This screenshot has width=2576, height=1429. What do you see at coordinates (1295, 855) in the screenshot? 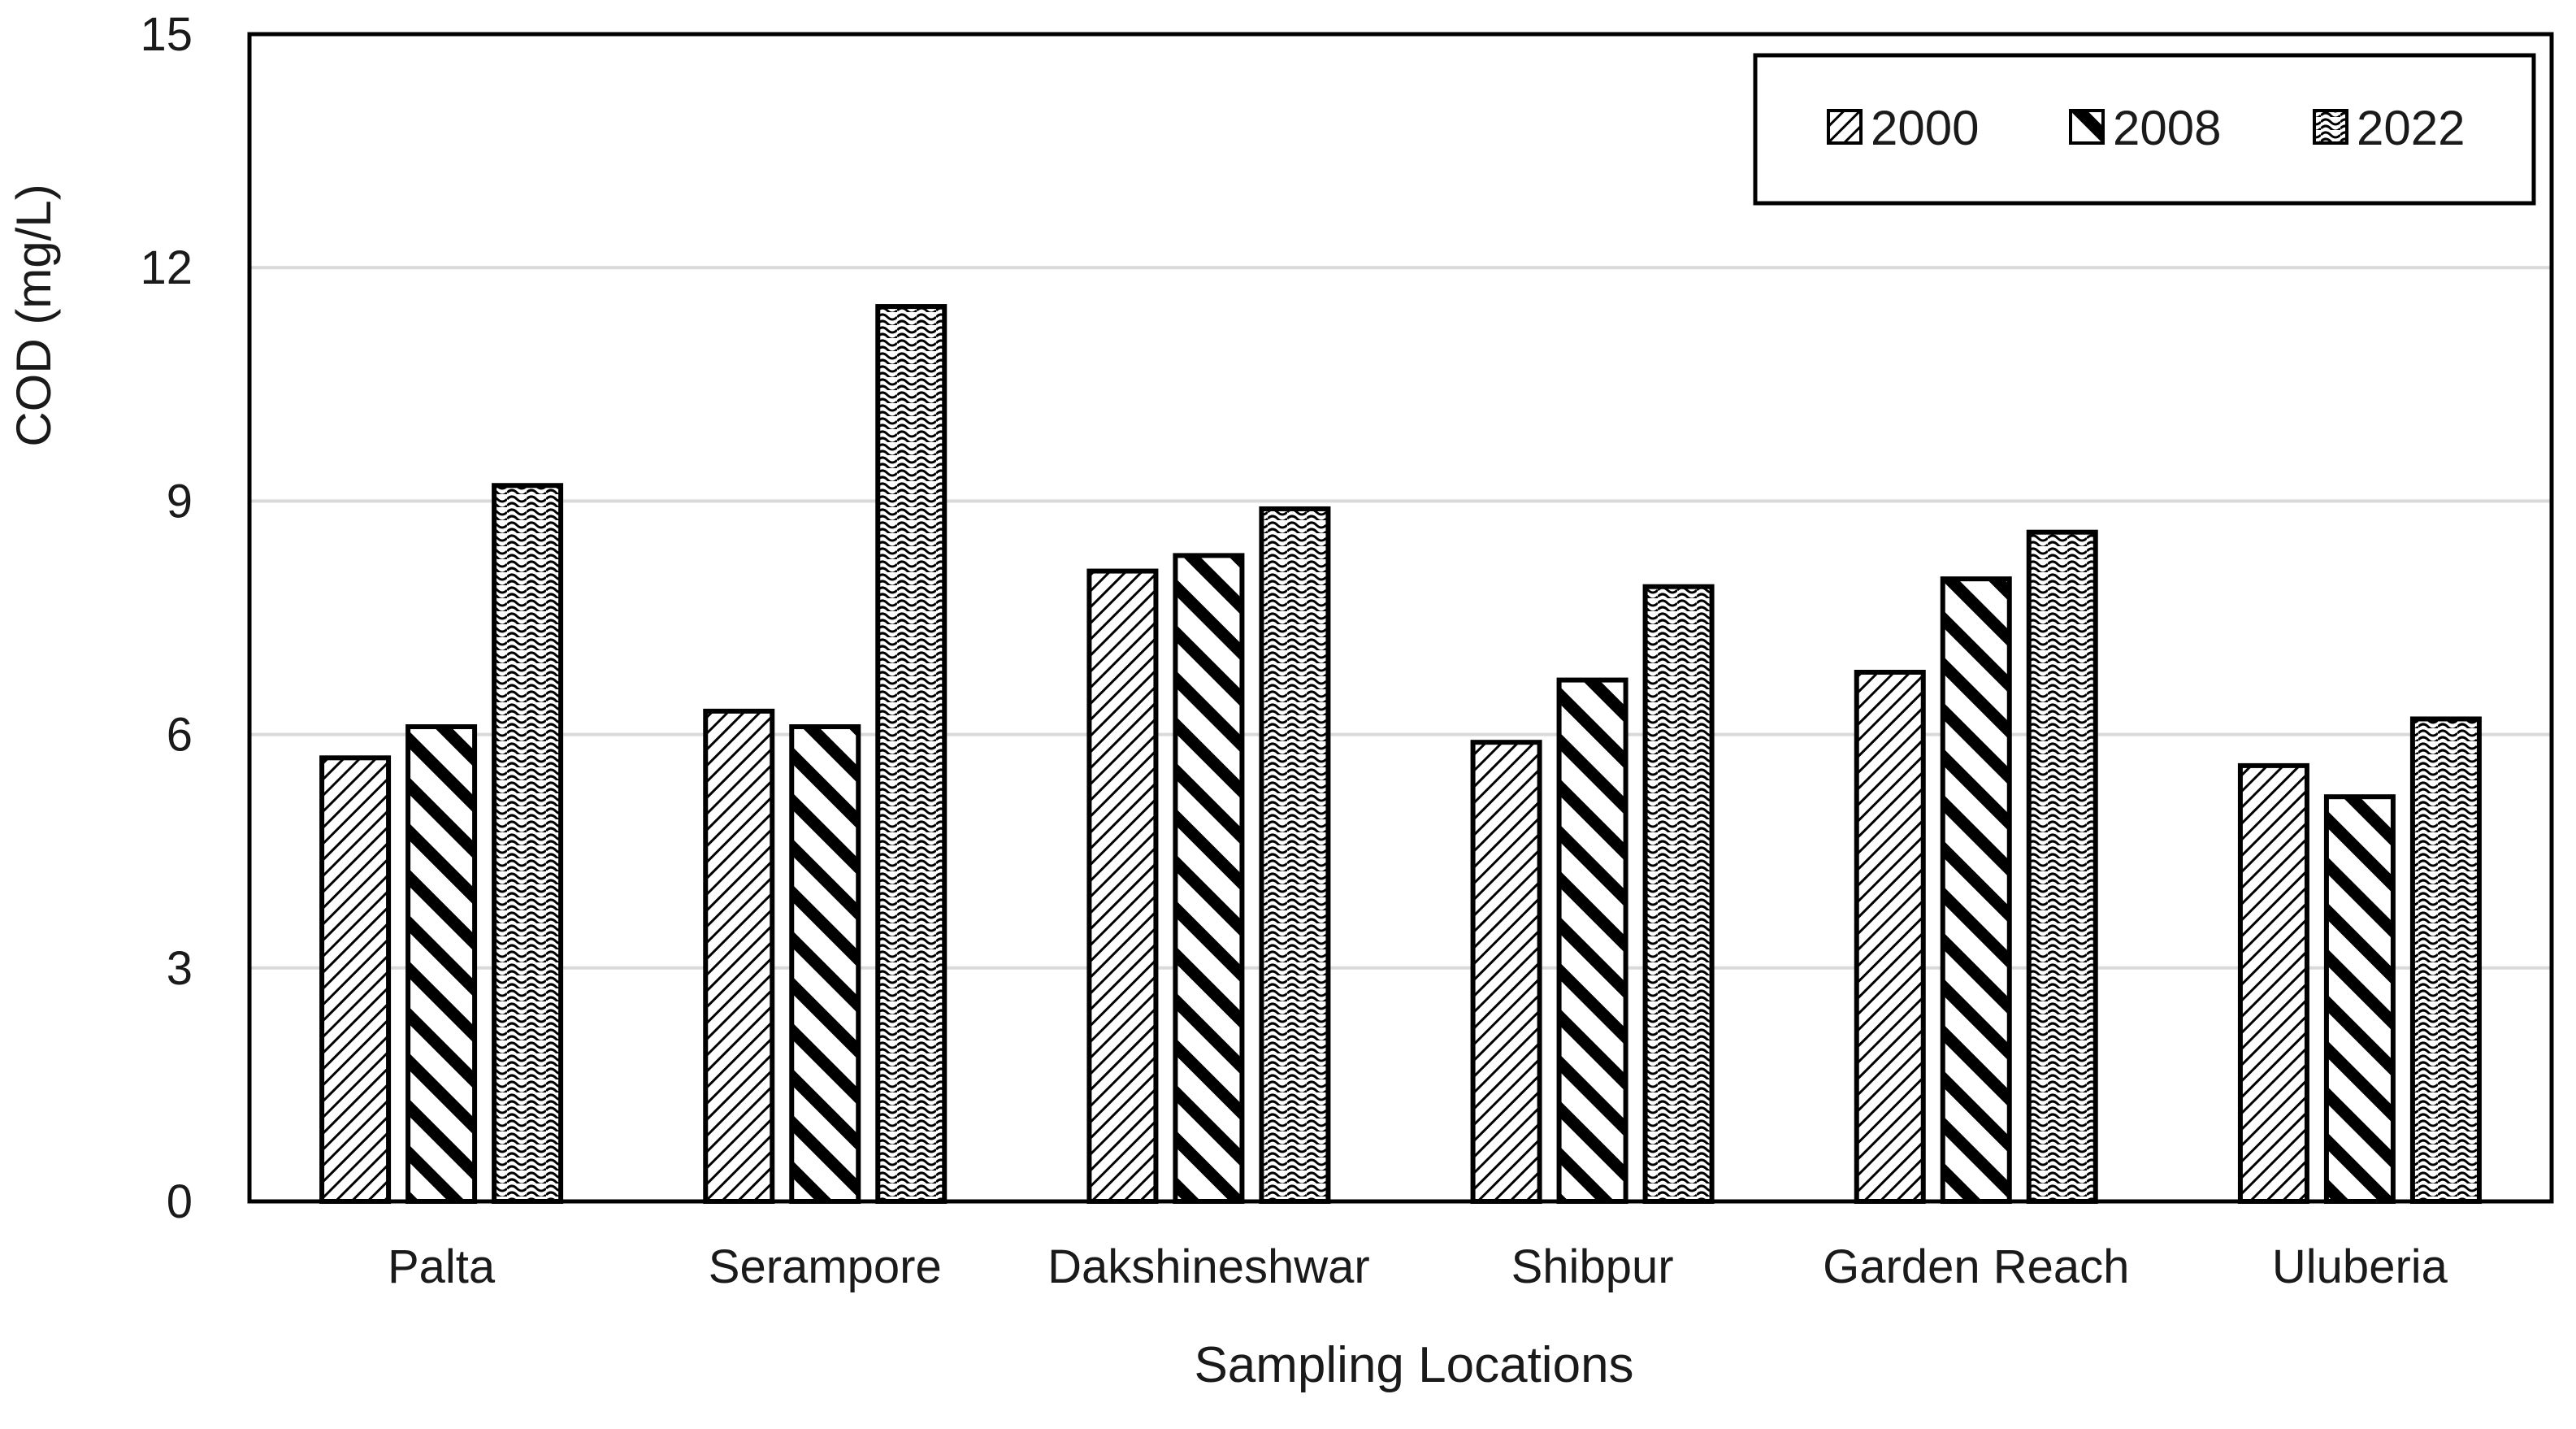
I see `bar-2022-dakshineshwar` at bounding box center [1295, 855].